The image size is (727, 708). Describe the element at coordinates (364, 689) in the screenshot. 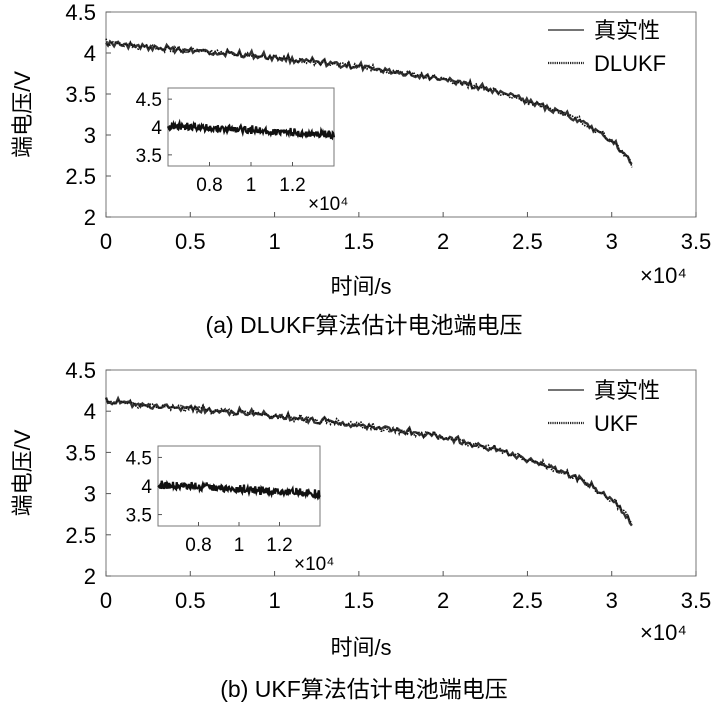

I see `figure-caption: (b) UKF算法估计电池端电压` at that location.